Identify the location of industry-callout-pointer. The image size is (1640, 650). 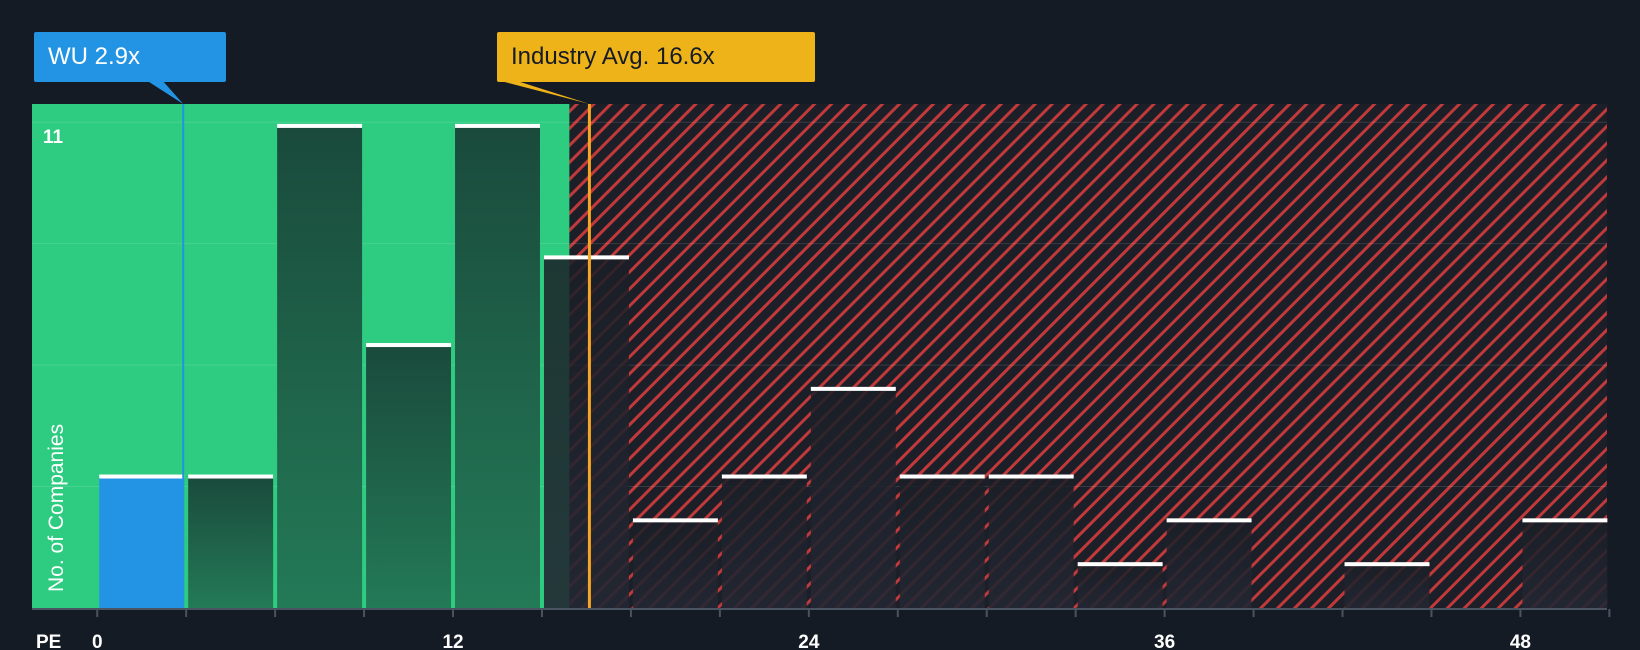
(543, 92).